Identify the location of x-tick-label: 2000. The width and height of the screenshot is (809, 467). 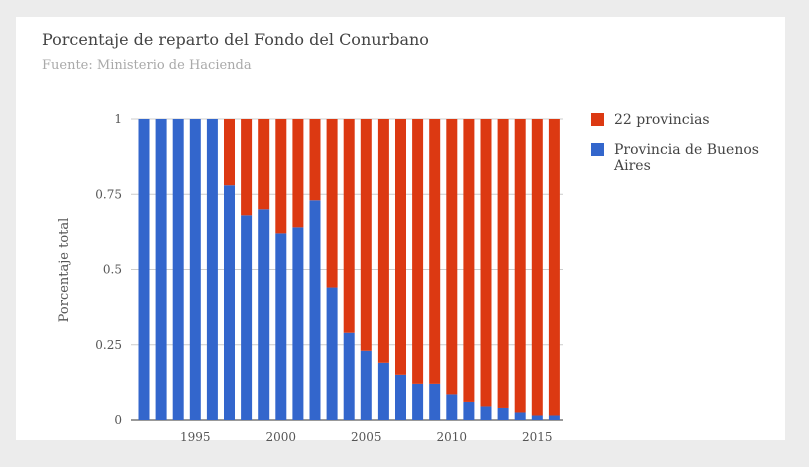
(281, 437).